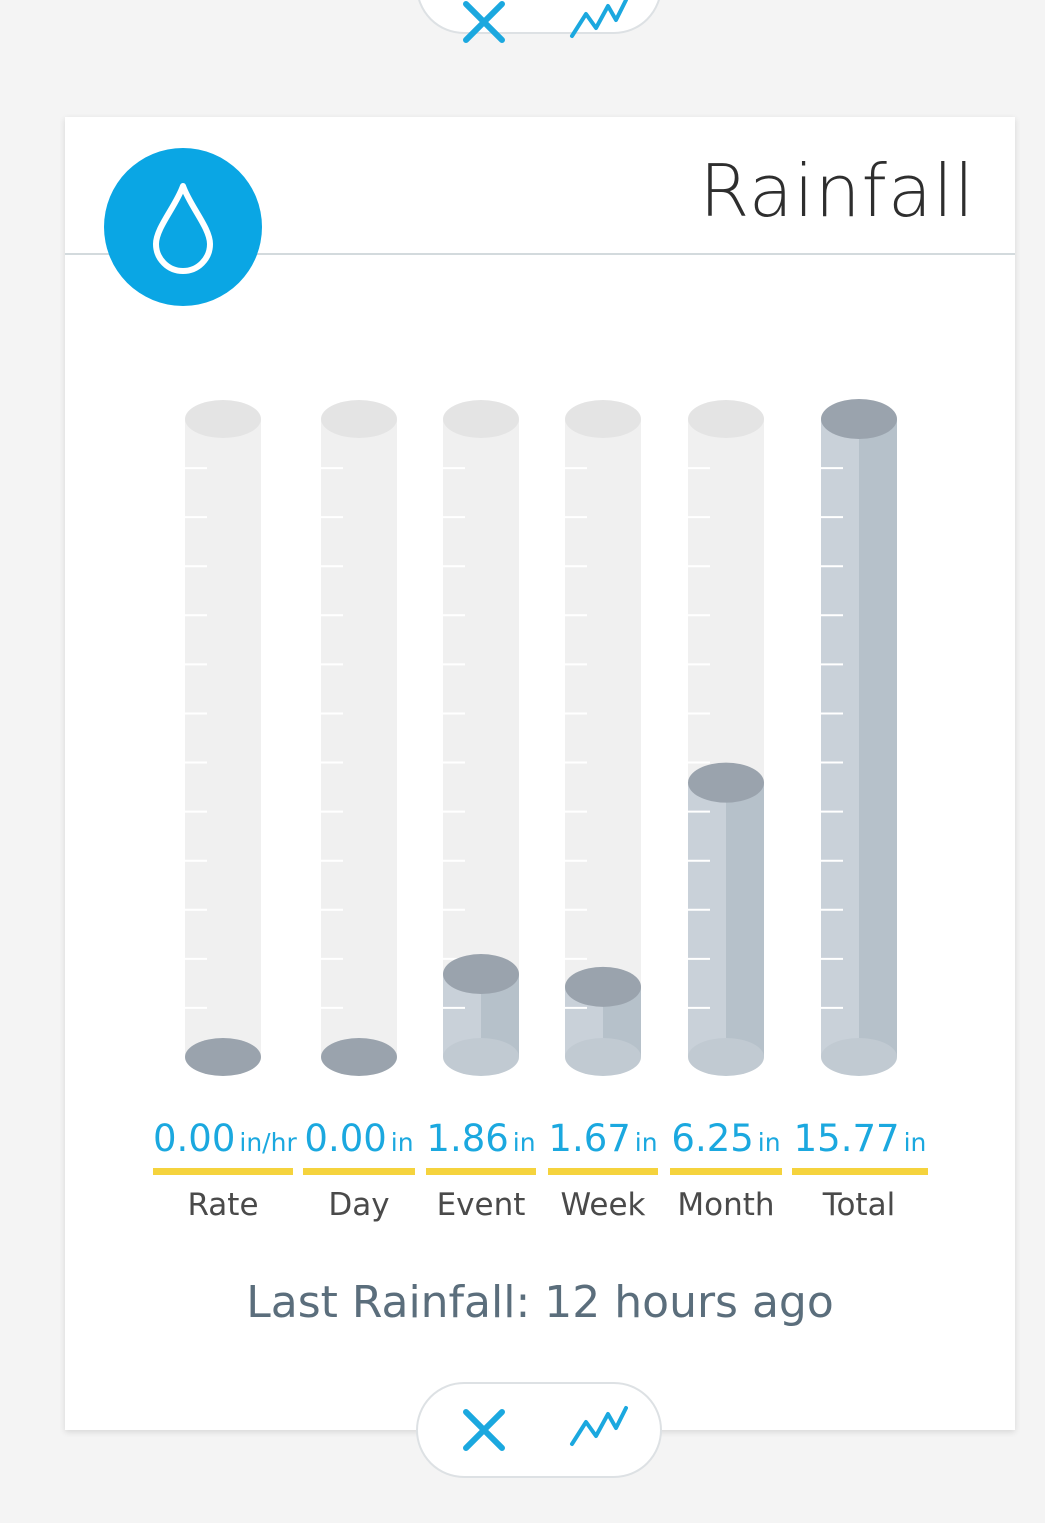 The width and height of the screenshot is (1045, 1523). Describe the element at coordinates (183, 227) in the screenshot. I see `water-drop-icon` at that location.